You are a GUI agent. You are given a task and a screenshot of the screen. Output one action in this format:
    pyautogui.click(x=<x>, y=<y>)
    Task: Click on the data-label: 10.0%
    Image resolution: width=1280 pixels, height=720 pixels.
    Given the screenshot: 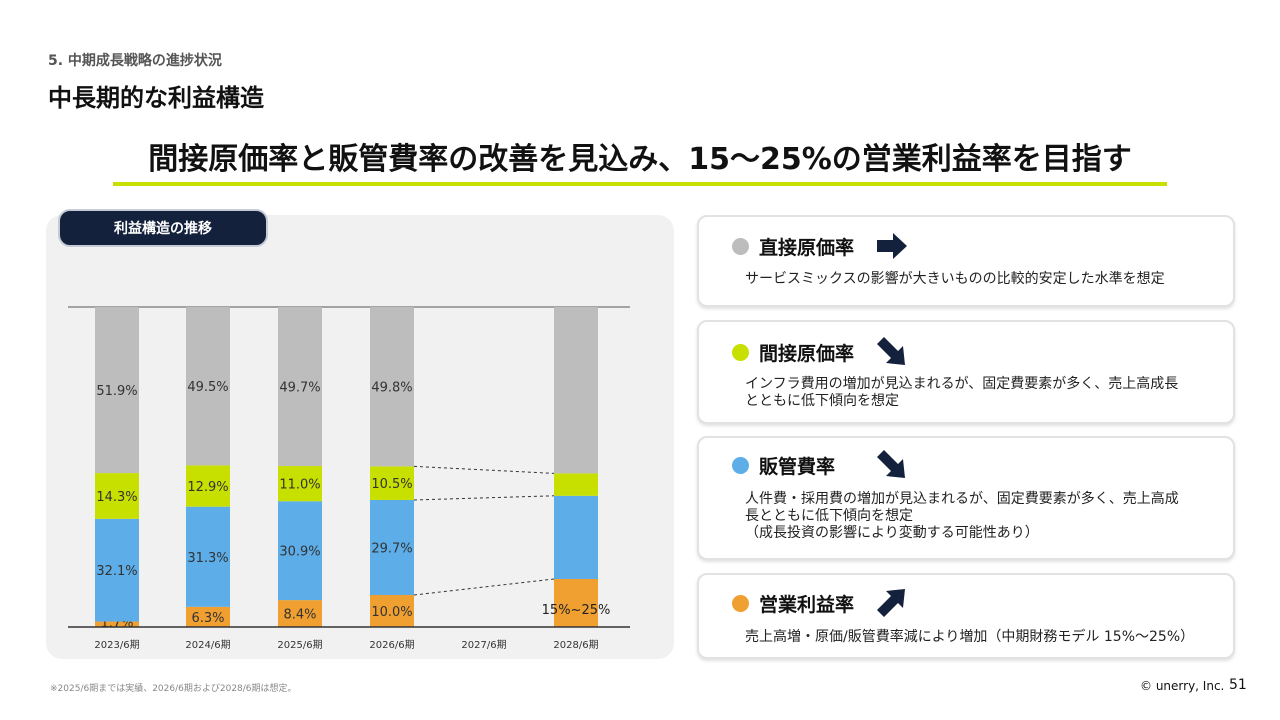 What is the action you would take?
    pyautogui.click(x=391, y=612)
    